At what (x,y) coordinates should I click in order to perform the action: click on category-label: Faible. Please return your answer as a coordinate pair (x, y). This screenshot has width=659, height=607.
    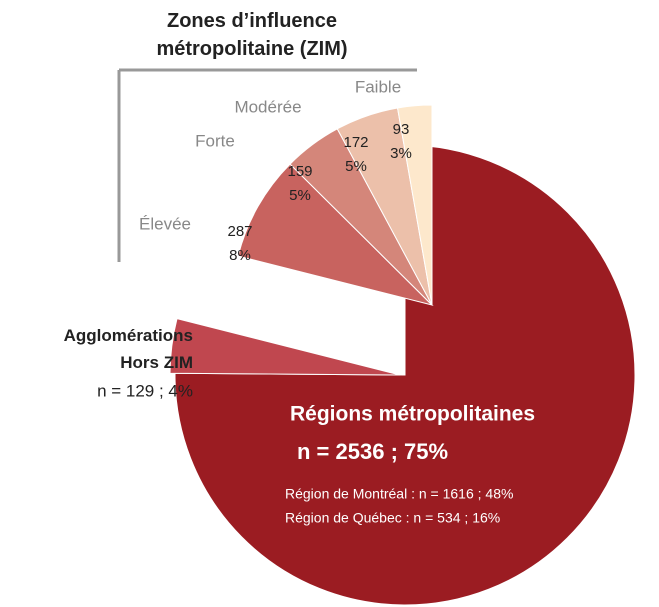
    Looking at the image, I should click on (378, 86).